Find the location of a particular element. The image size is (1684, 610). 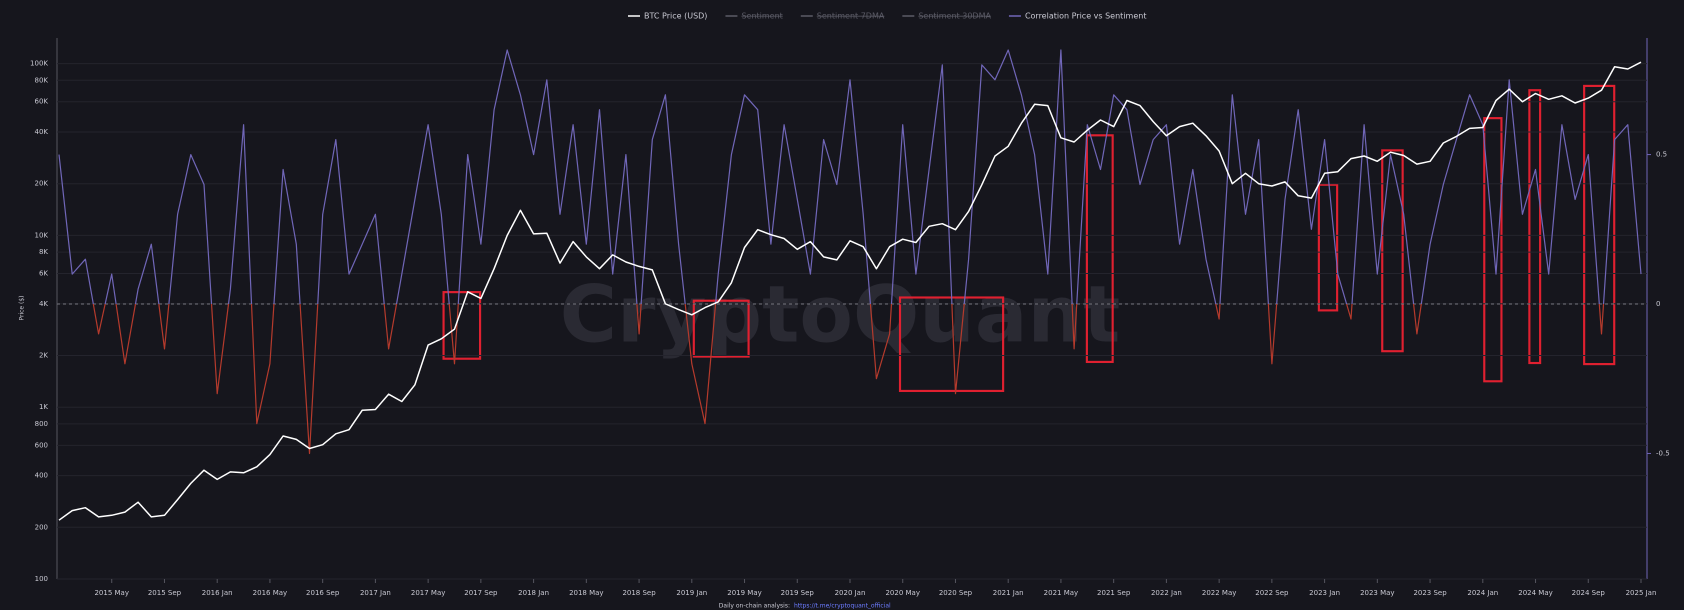

footer-link: https://t.me/cryptoquant_official is located at coordinates (842, 606).